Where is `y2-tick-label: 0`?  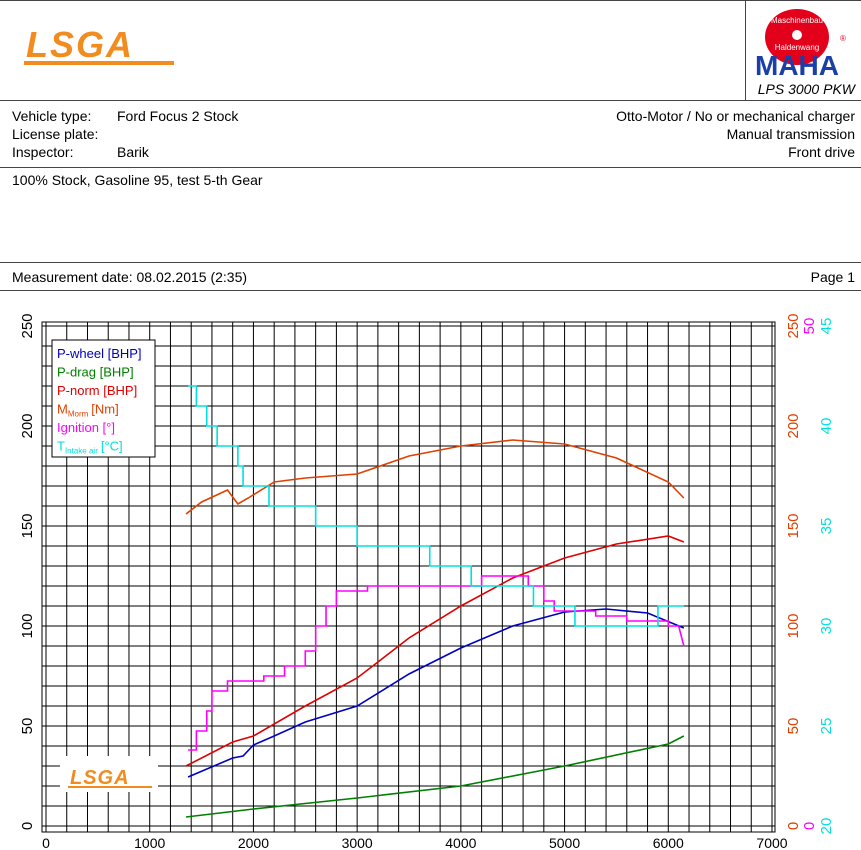 y2-tick-label: 0 is located at coordinates (793, 826).